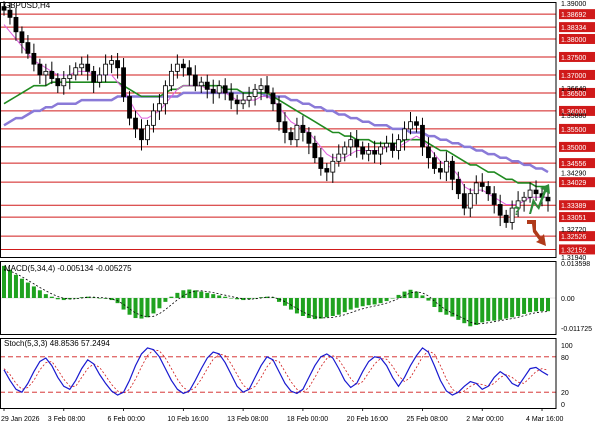  Describe the element at coordinates (573, 148) in the screenshot. I see `price-tag-label: 1.35000` at that location.